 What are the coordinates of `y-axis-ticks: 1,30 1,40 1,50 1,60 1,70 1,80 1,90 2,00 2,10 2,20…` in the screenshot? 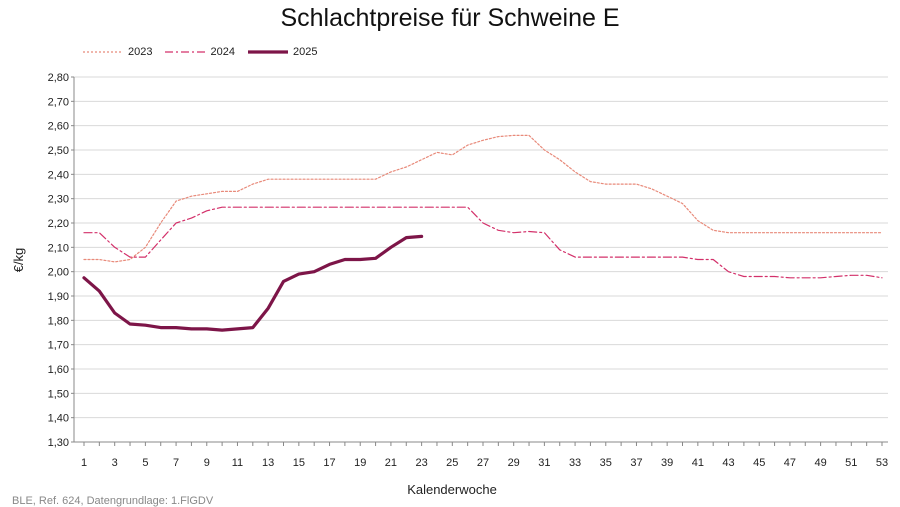 It's located at (61, 260).